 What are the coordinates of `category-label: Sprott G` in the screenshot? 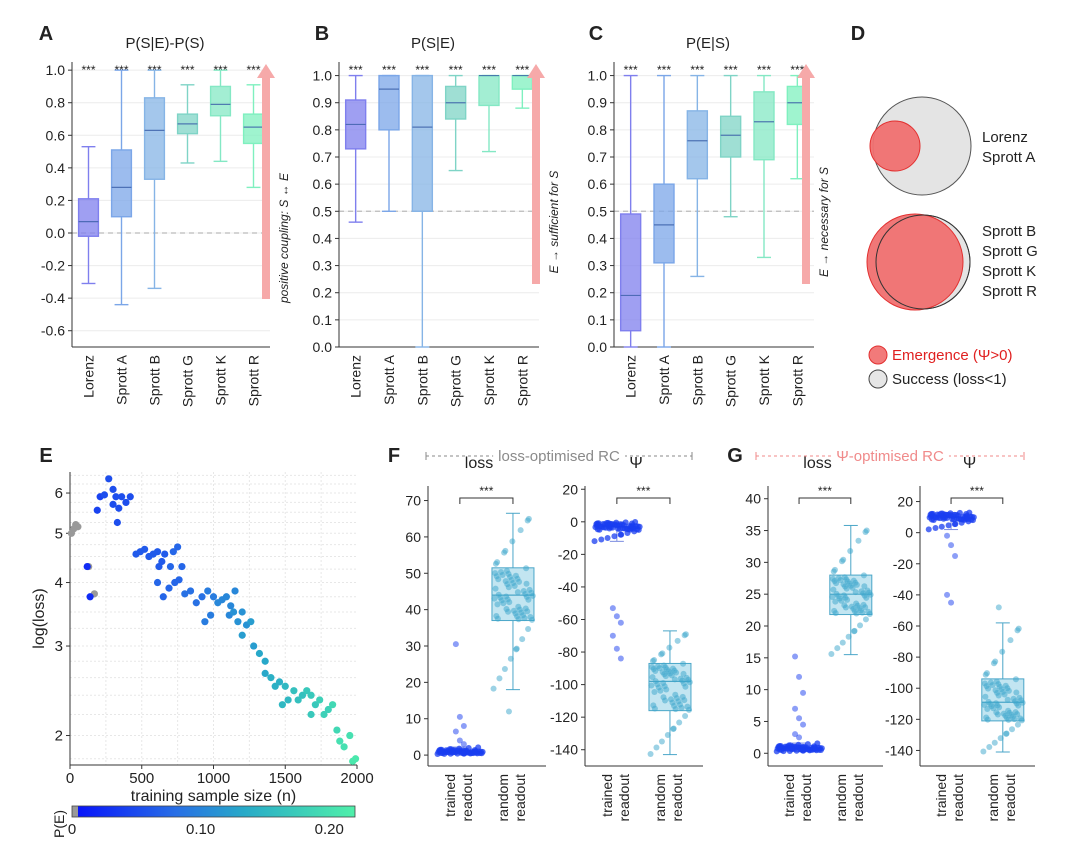 It's located at (456, 381).